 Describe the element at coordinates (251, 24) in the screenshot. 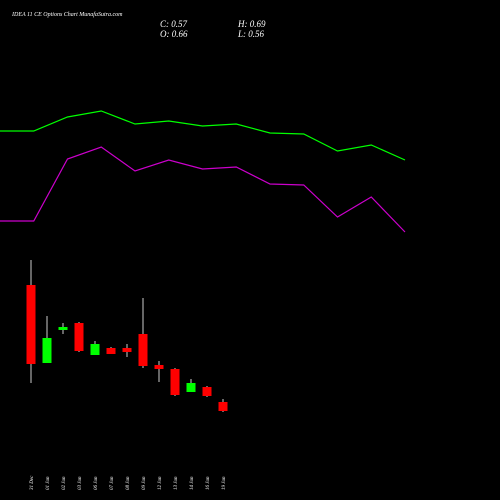

I see `high-label: H: 0.69` at that location.